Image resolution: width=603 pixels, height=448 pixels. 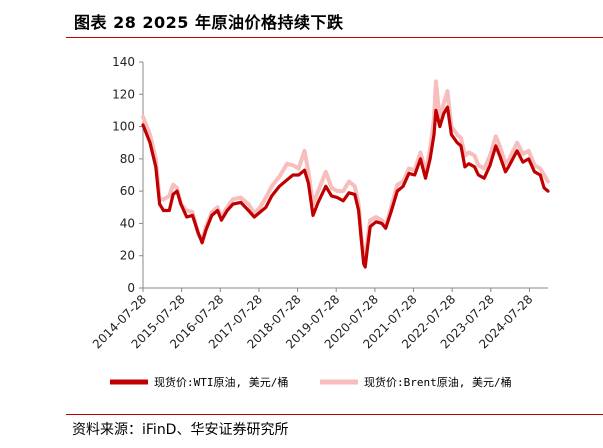 What do you see at coordinates (180, 430) in the screenshot?
I see `source-note: 资料来源：iFinD、华安证券研究所` at bounding box center [180, 430].